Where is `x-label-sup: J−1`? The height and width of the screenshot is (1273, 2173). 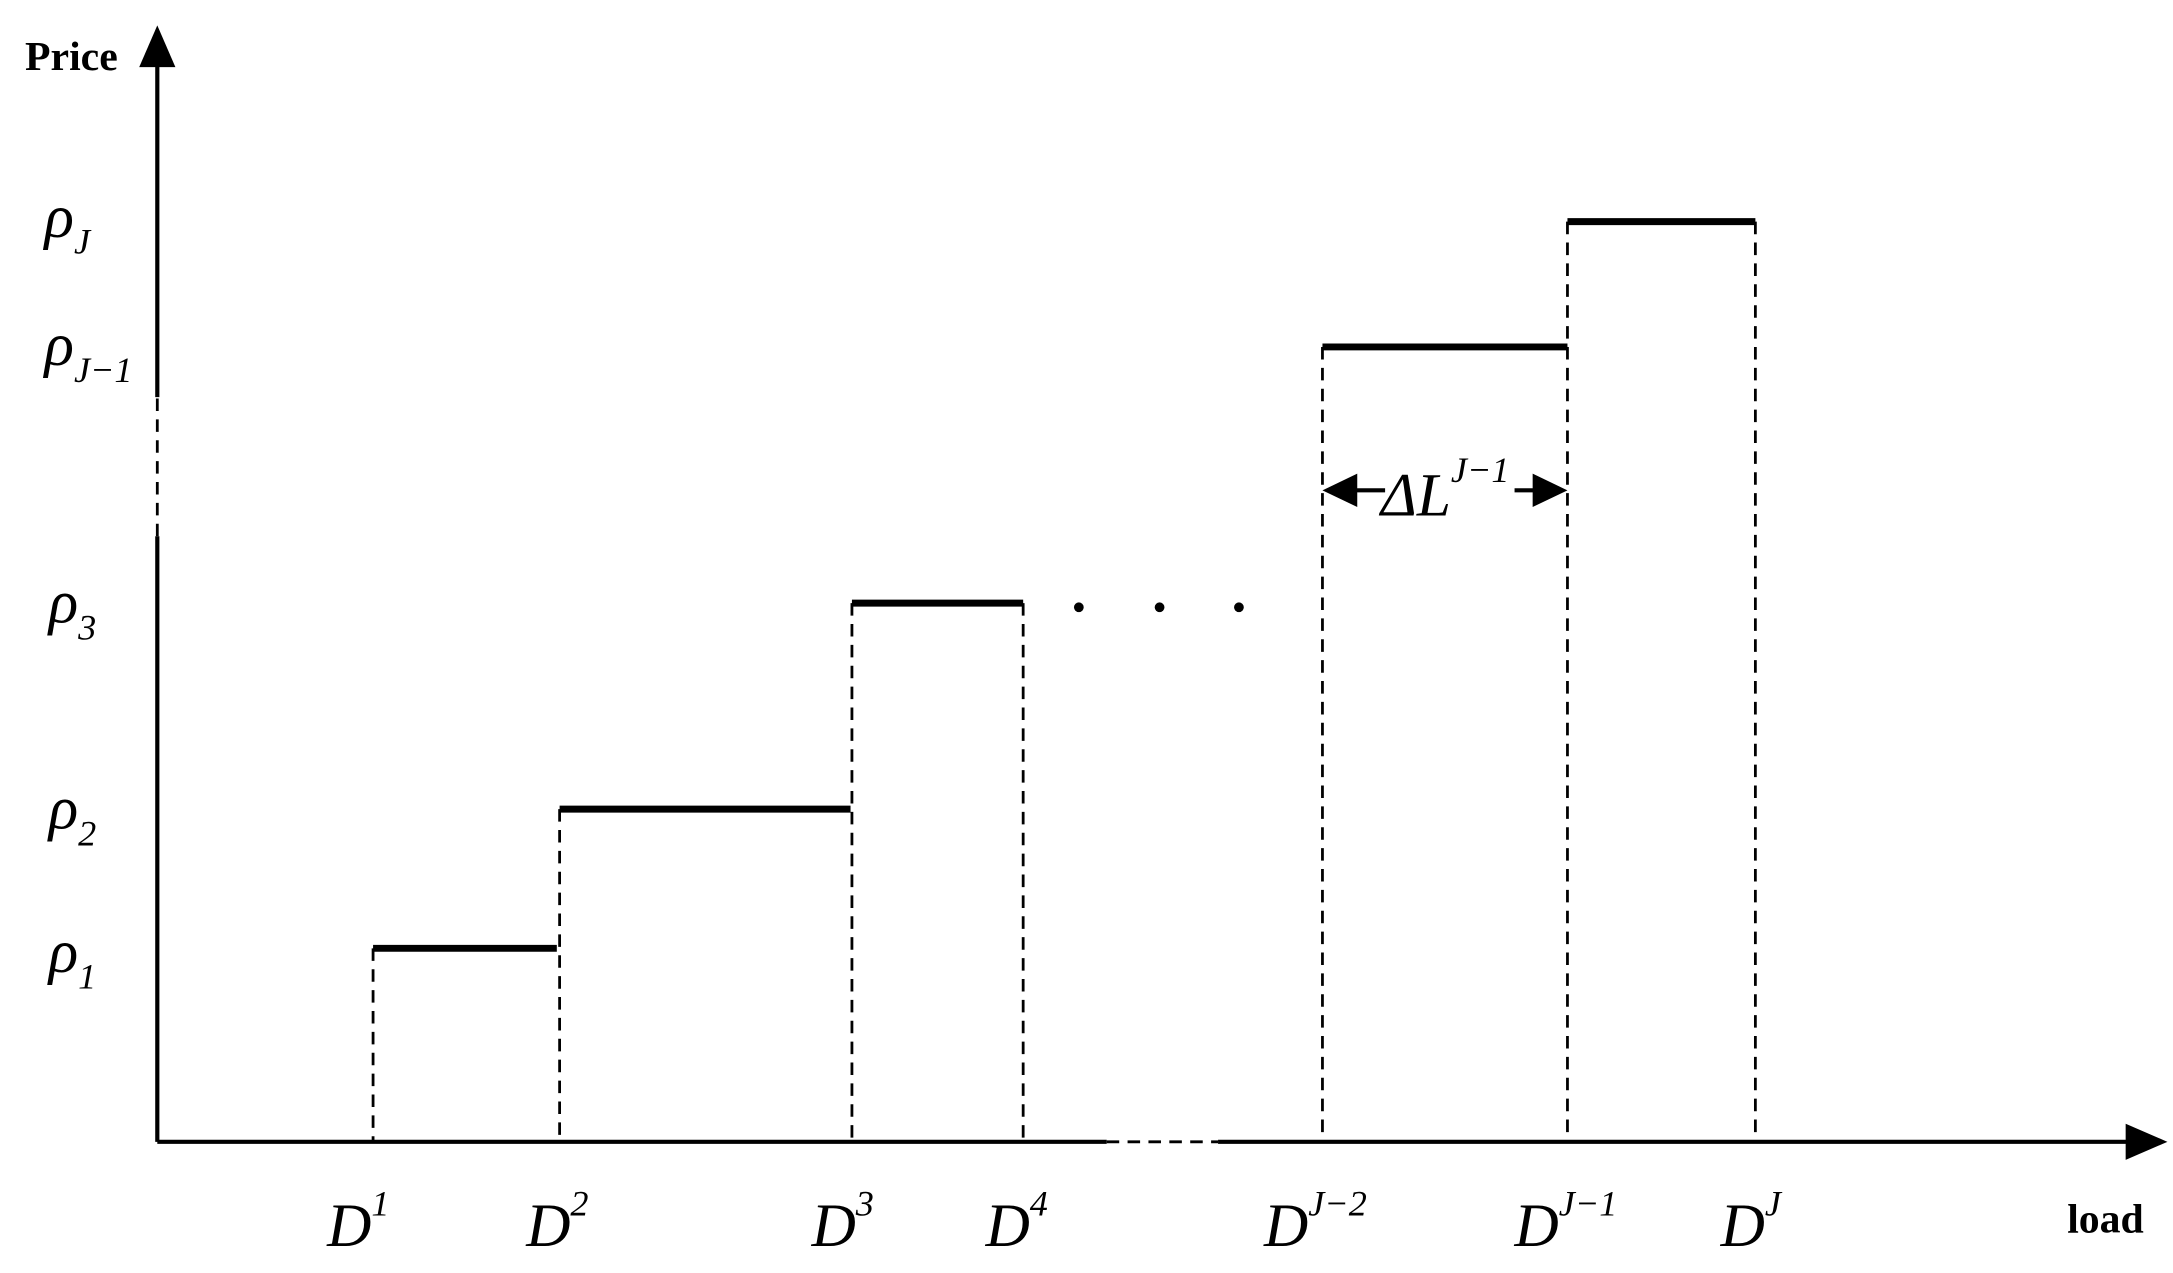 x-label-sup: J−1 is located at coordinates (1588, 1204).